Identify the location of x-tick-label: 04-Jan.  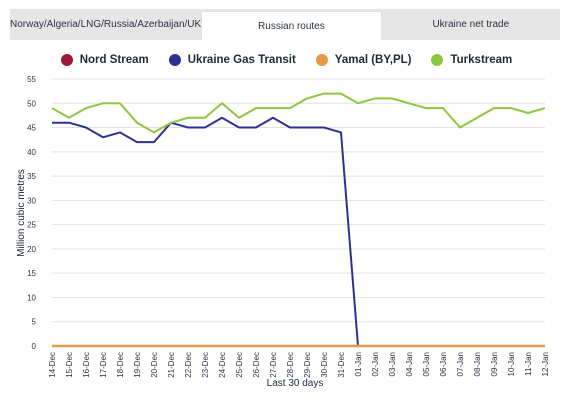
(409, 364).